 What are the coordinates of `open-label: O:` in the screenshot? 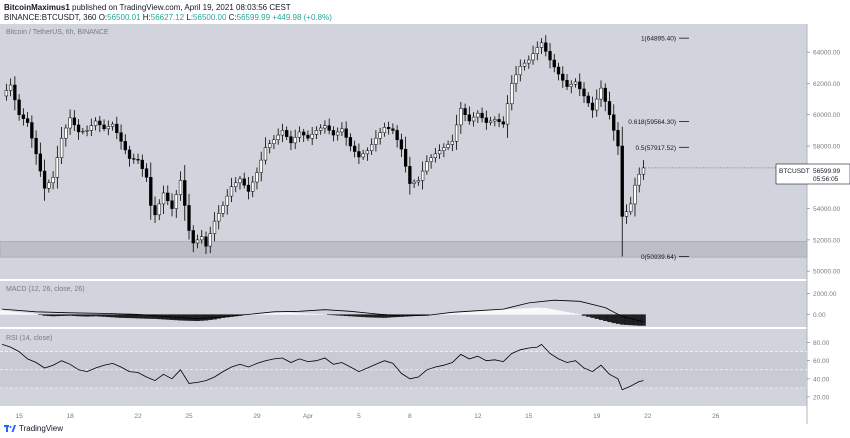 It's located at (103, 17).